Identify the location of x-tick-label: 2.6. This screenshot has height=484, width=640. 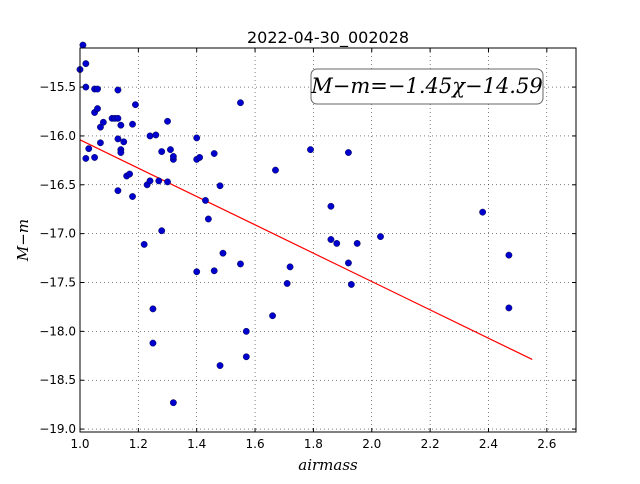
(546, 444).